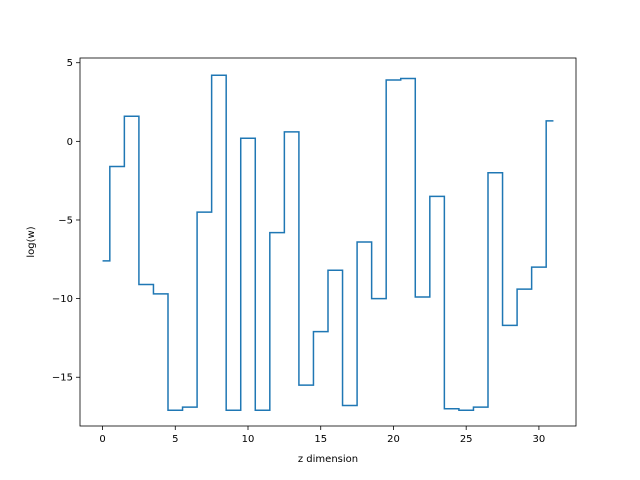  I want to click on x-axis-label: z dimension, so click(328, 459).